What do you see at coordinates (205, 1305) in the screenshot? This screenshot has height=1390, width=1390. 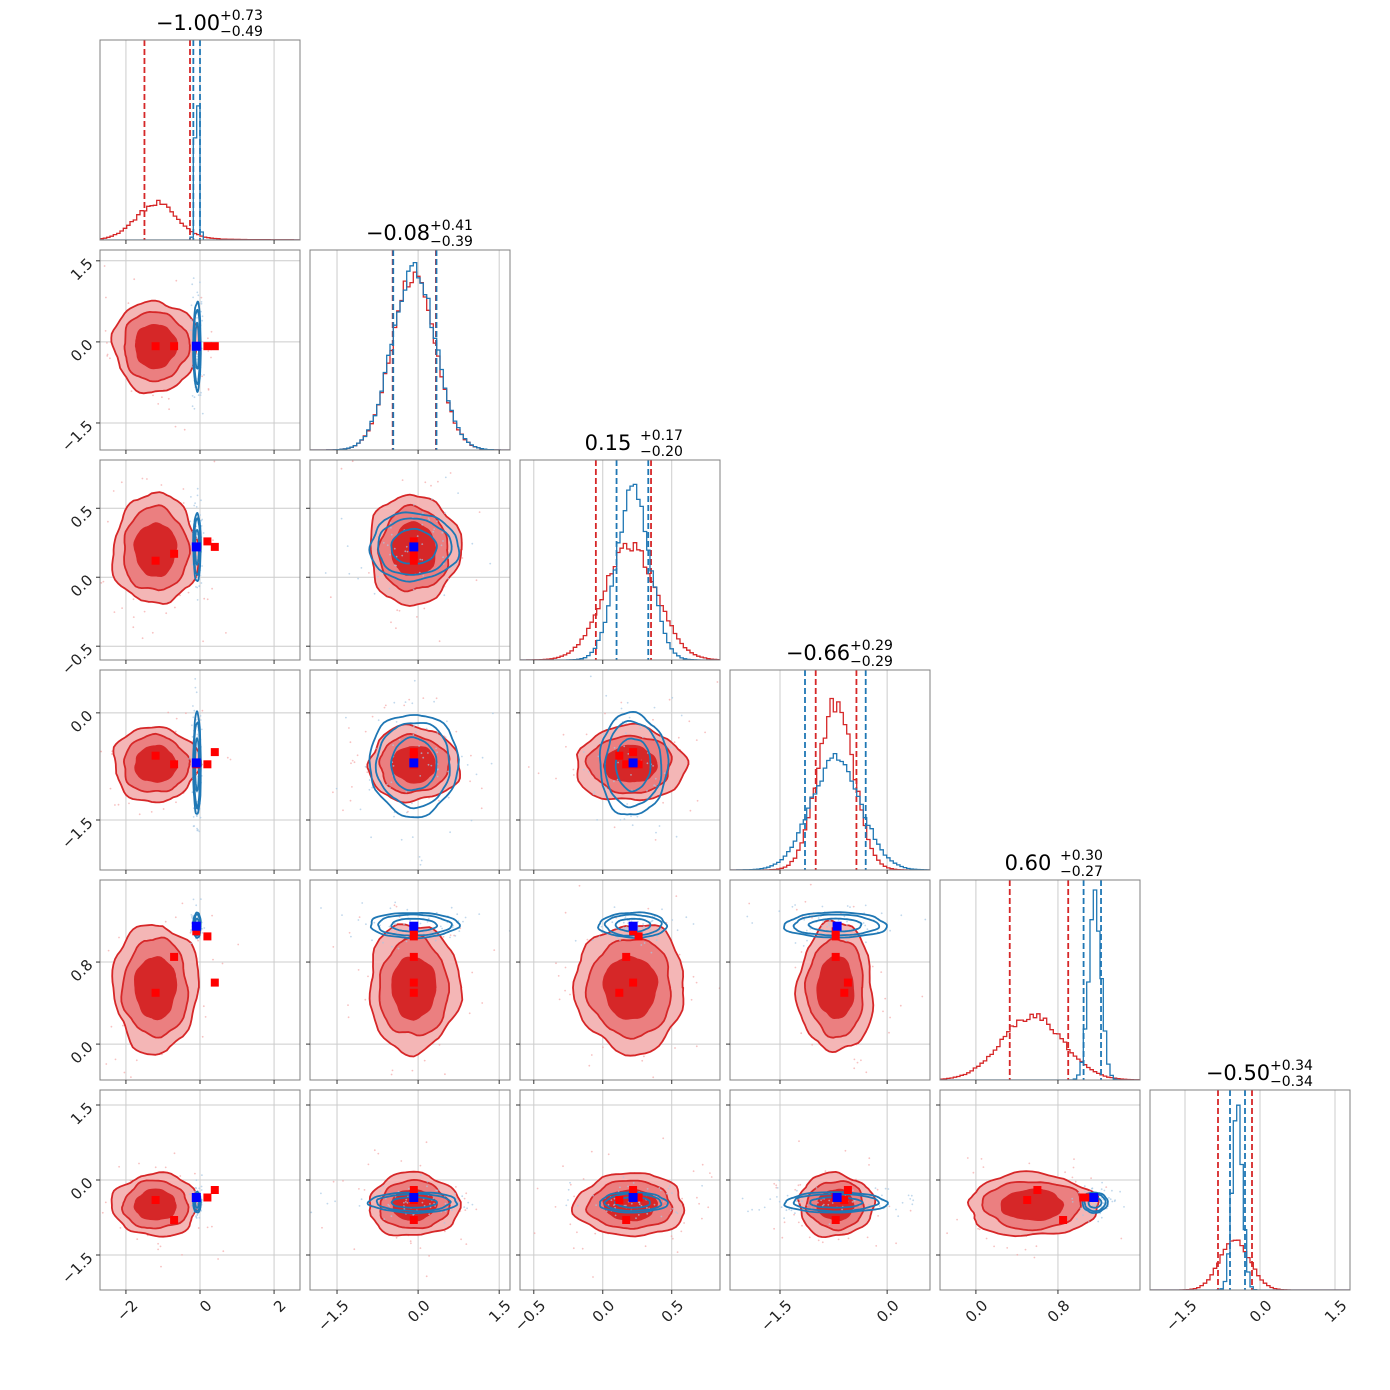 I see `x-tick-label: 0` at bounding box center [205, 1305].